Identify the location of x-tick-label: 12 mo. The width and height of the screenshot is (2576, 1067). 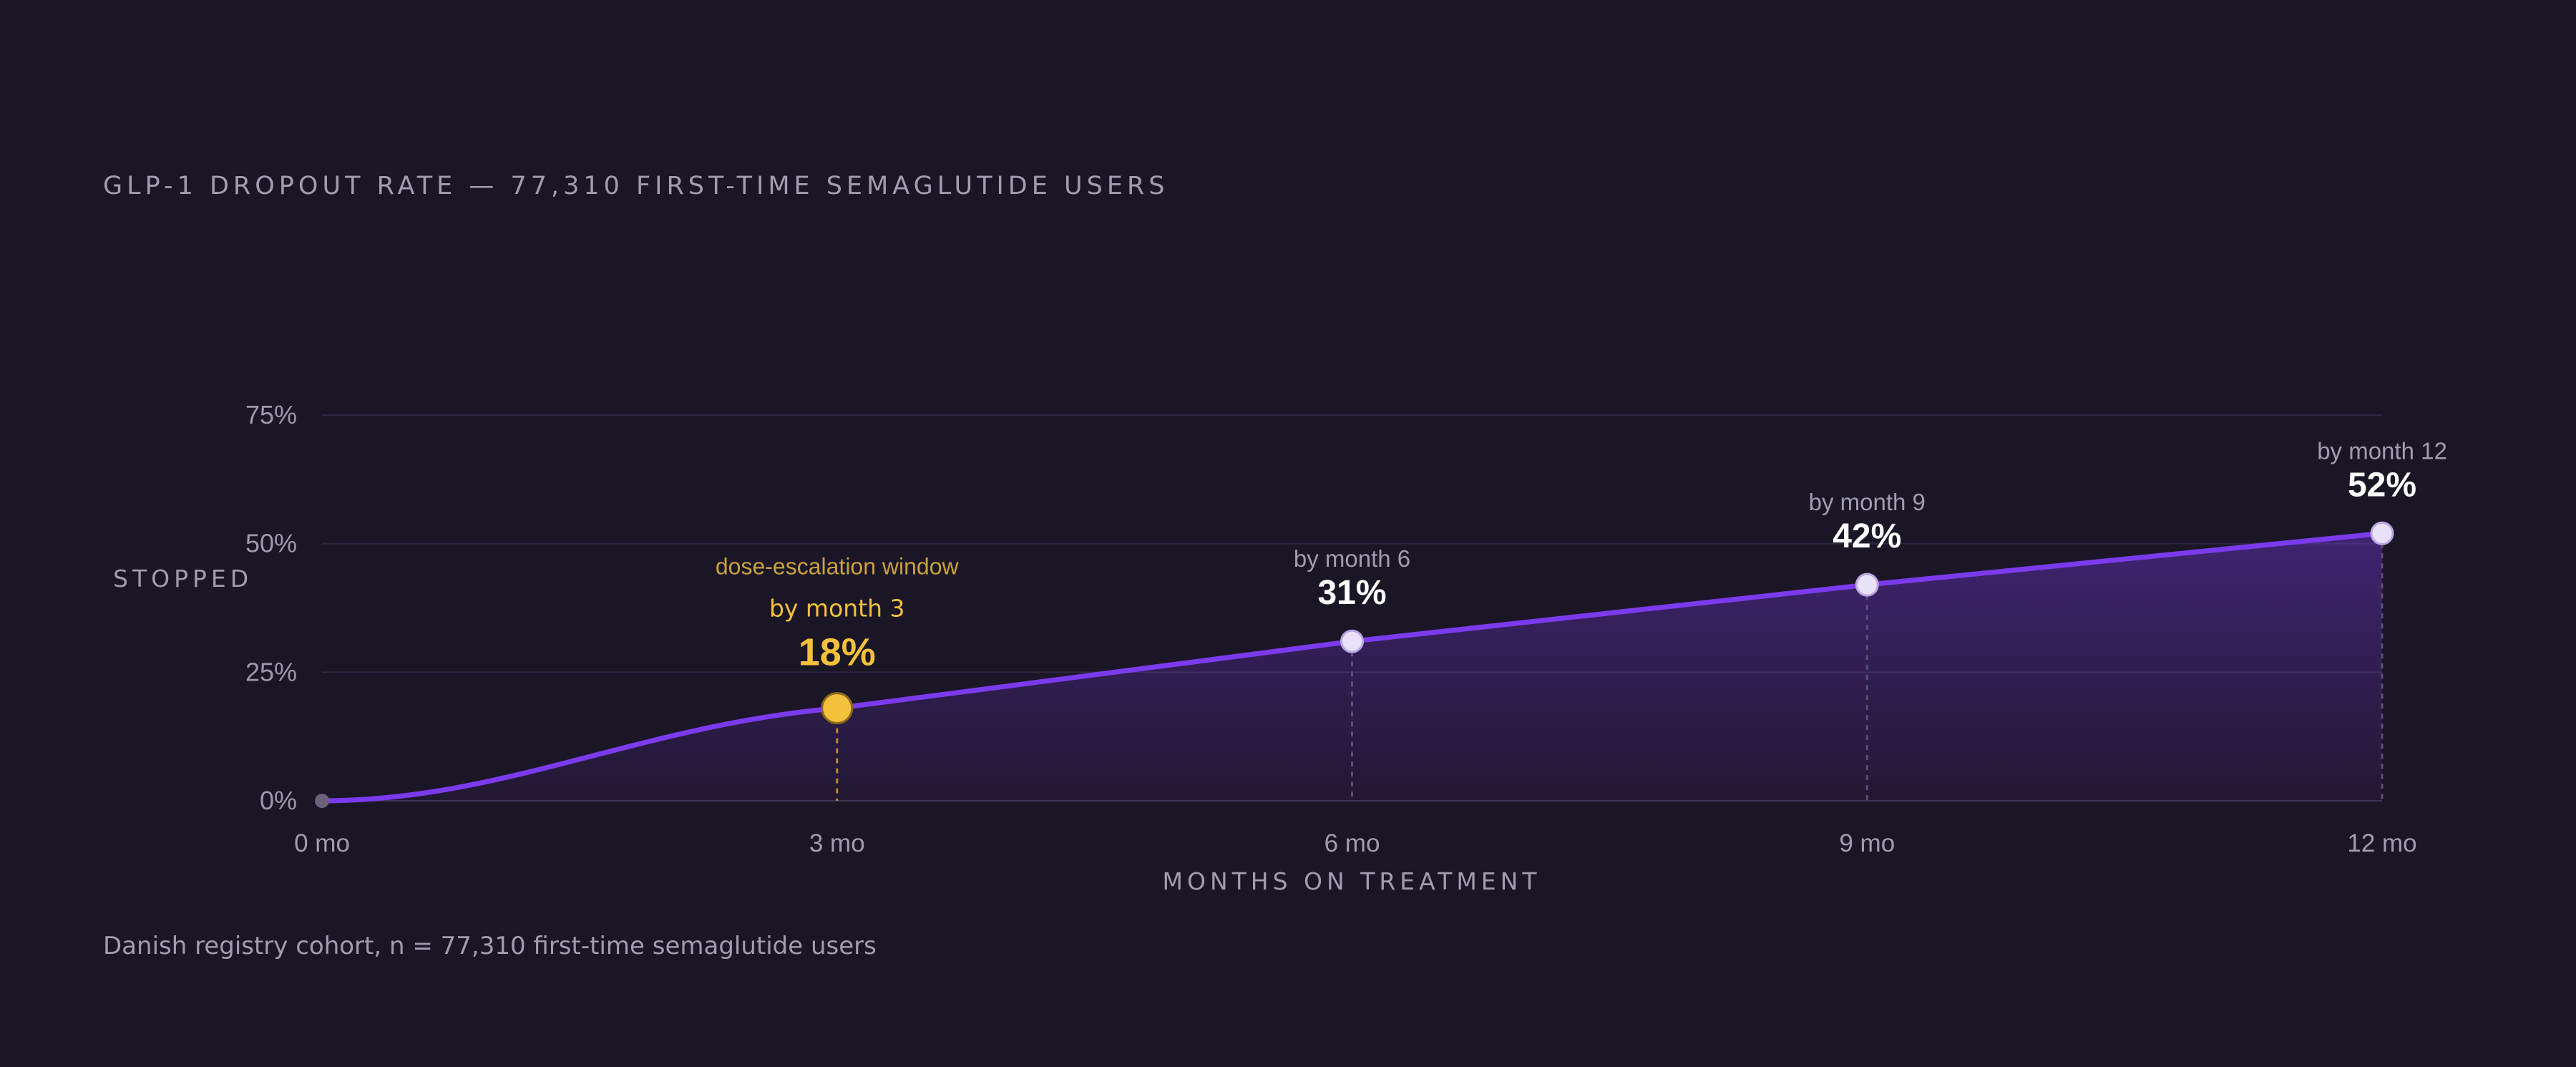
(2381, 843).